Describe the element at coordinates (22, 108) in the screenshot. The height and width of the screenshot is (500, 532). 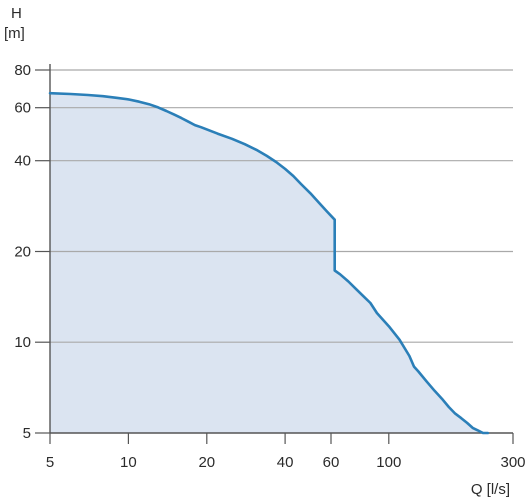
I see `y-tick-label-60: 60` at that location.